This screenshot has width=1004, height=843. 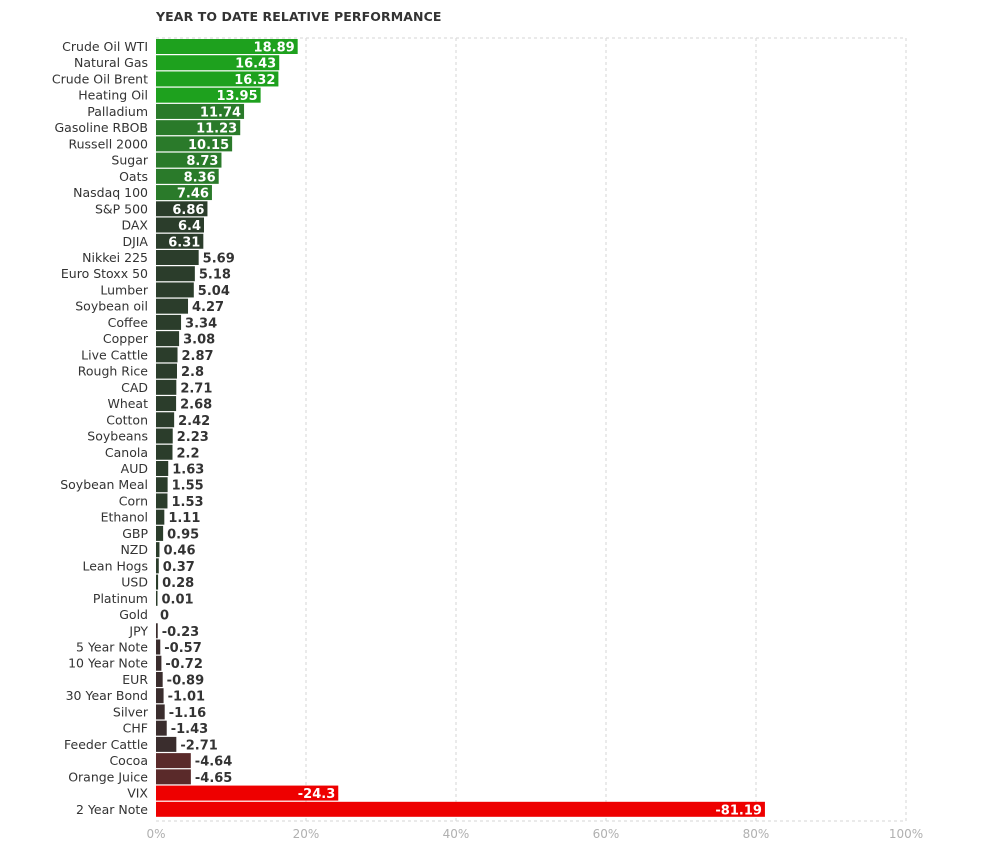 What do you see at coordinates (299, 16) in the screenshot?
I see `chart-title: YEAR TO DATE RELATIVE PERFORMANCE` at bounding box center [299, 16].